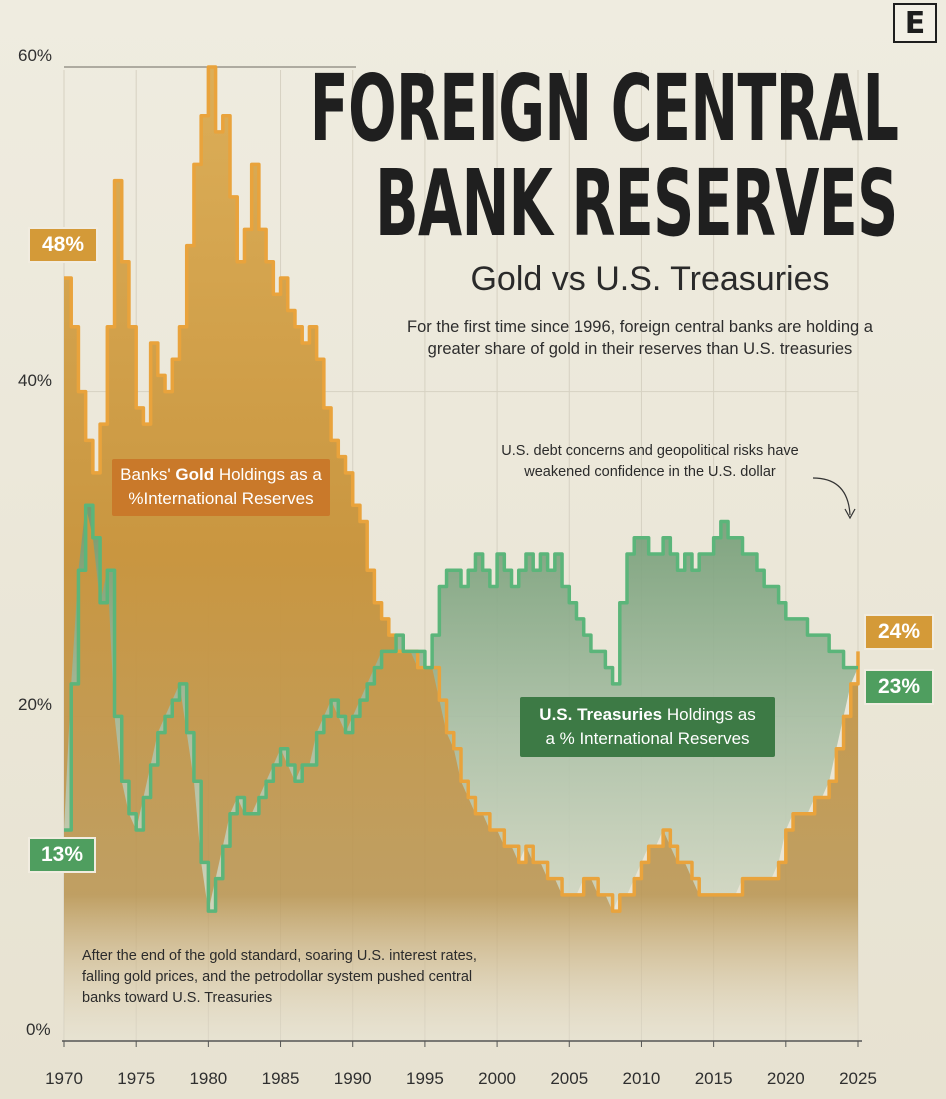 Image resolution: width=946 pixels, height=1099 pixels. What do you see at coordinates (221, 498) in the screenshot?
I see `gold-label-line2: %International Reserves` at bounding box center [221, 498].